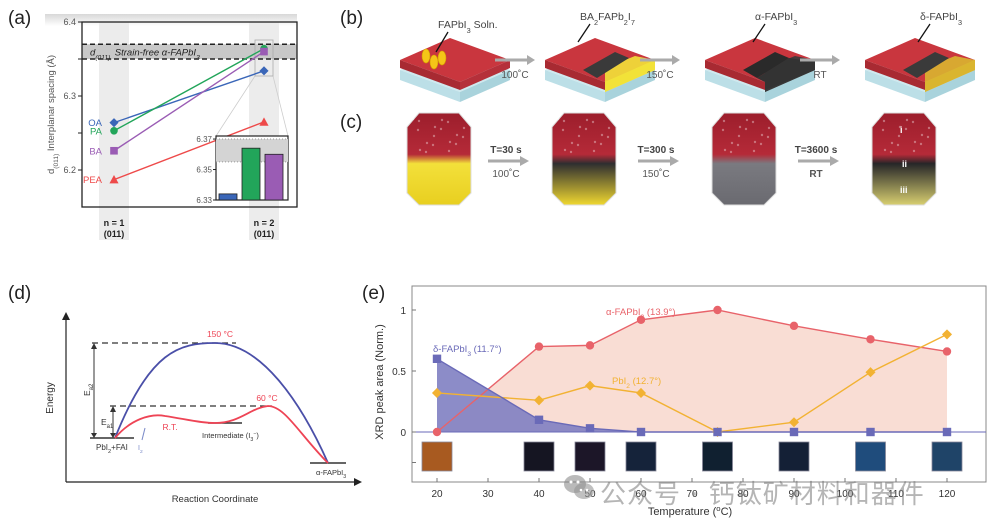 This screenshot has height=523, width=1000. What do you see at coordinates (941, 19) in the screenshot?
I see `phase-label-4: δ-FAPbI3` at bounding box center [941, 19].